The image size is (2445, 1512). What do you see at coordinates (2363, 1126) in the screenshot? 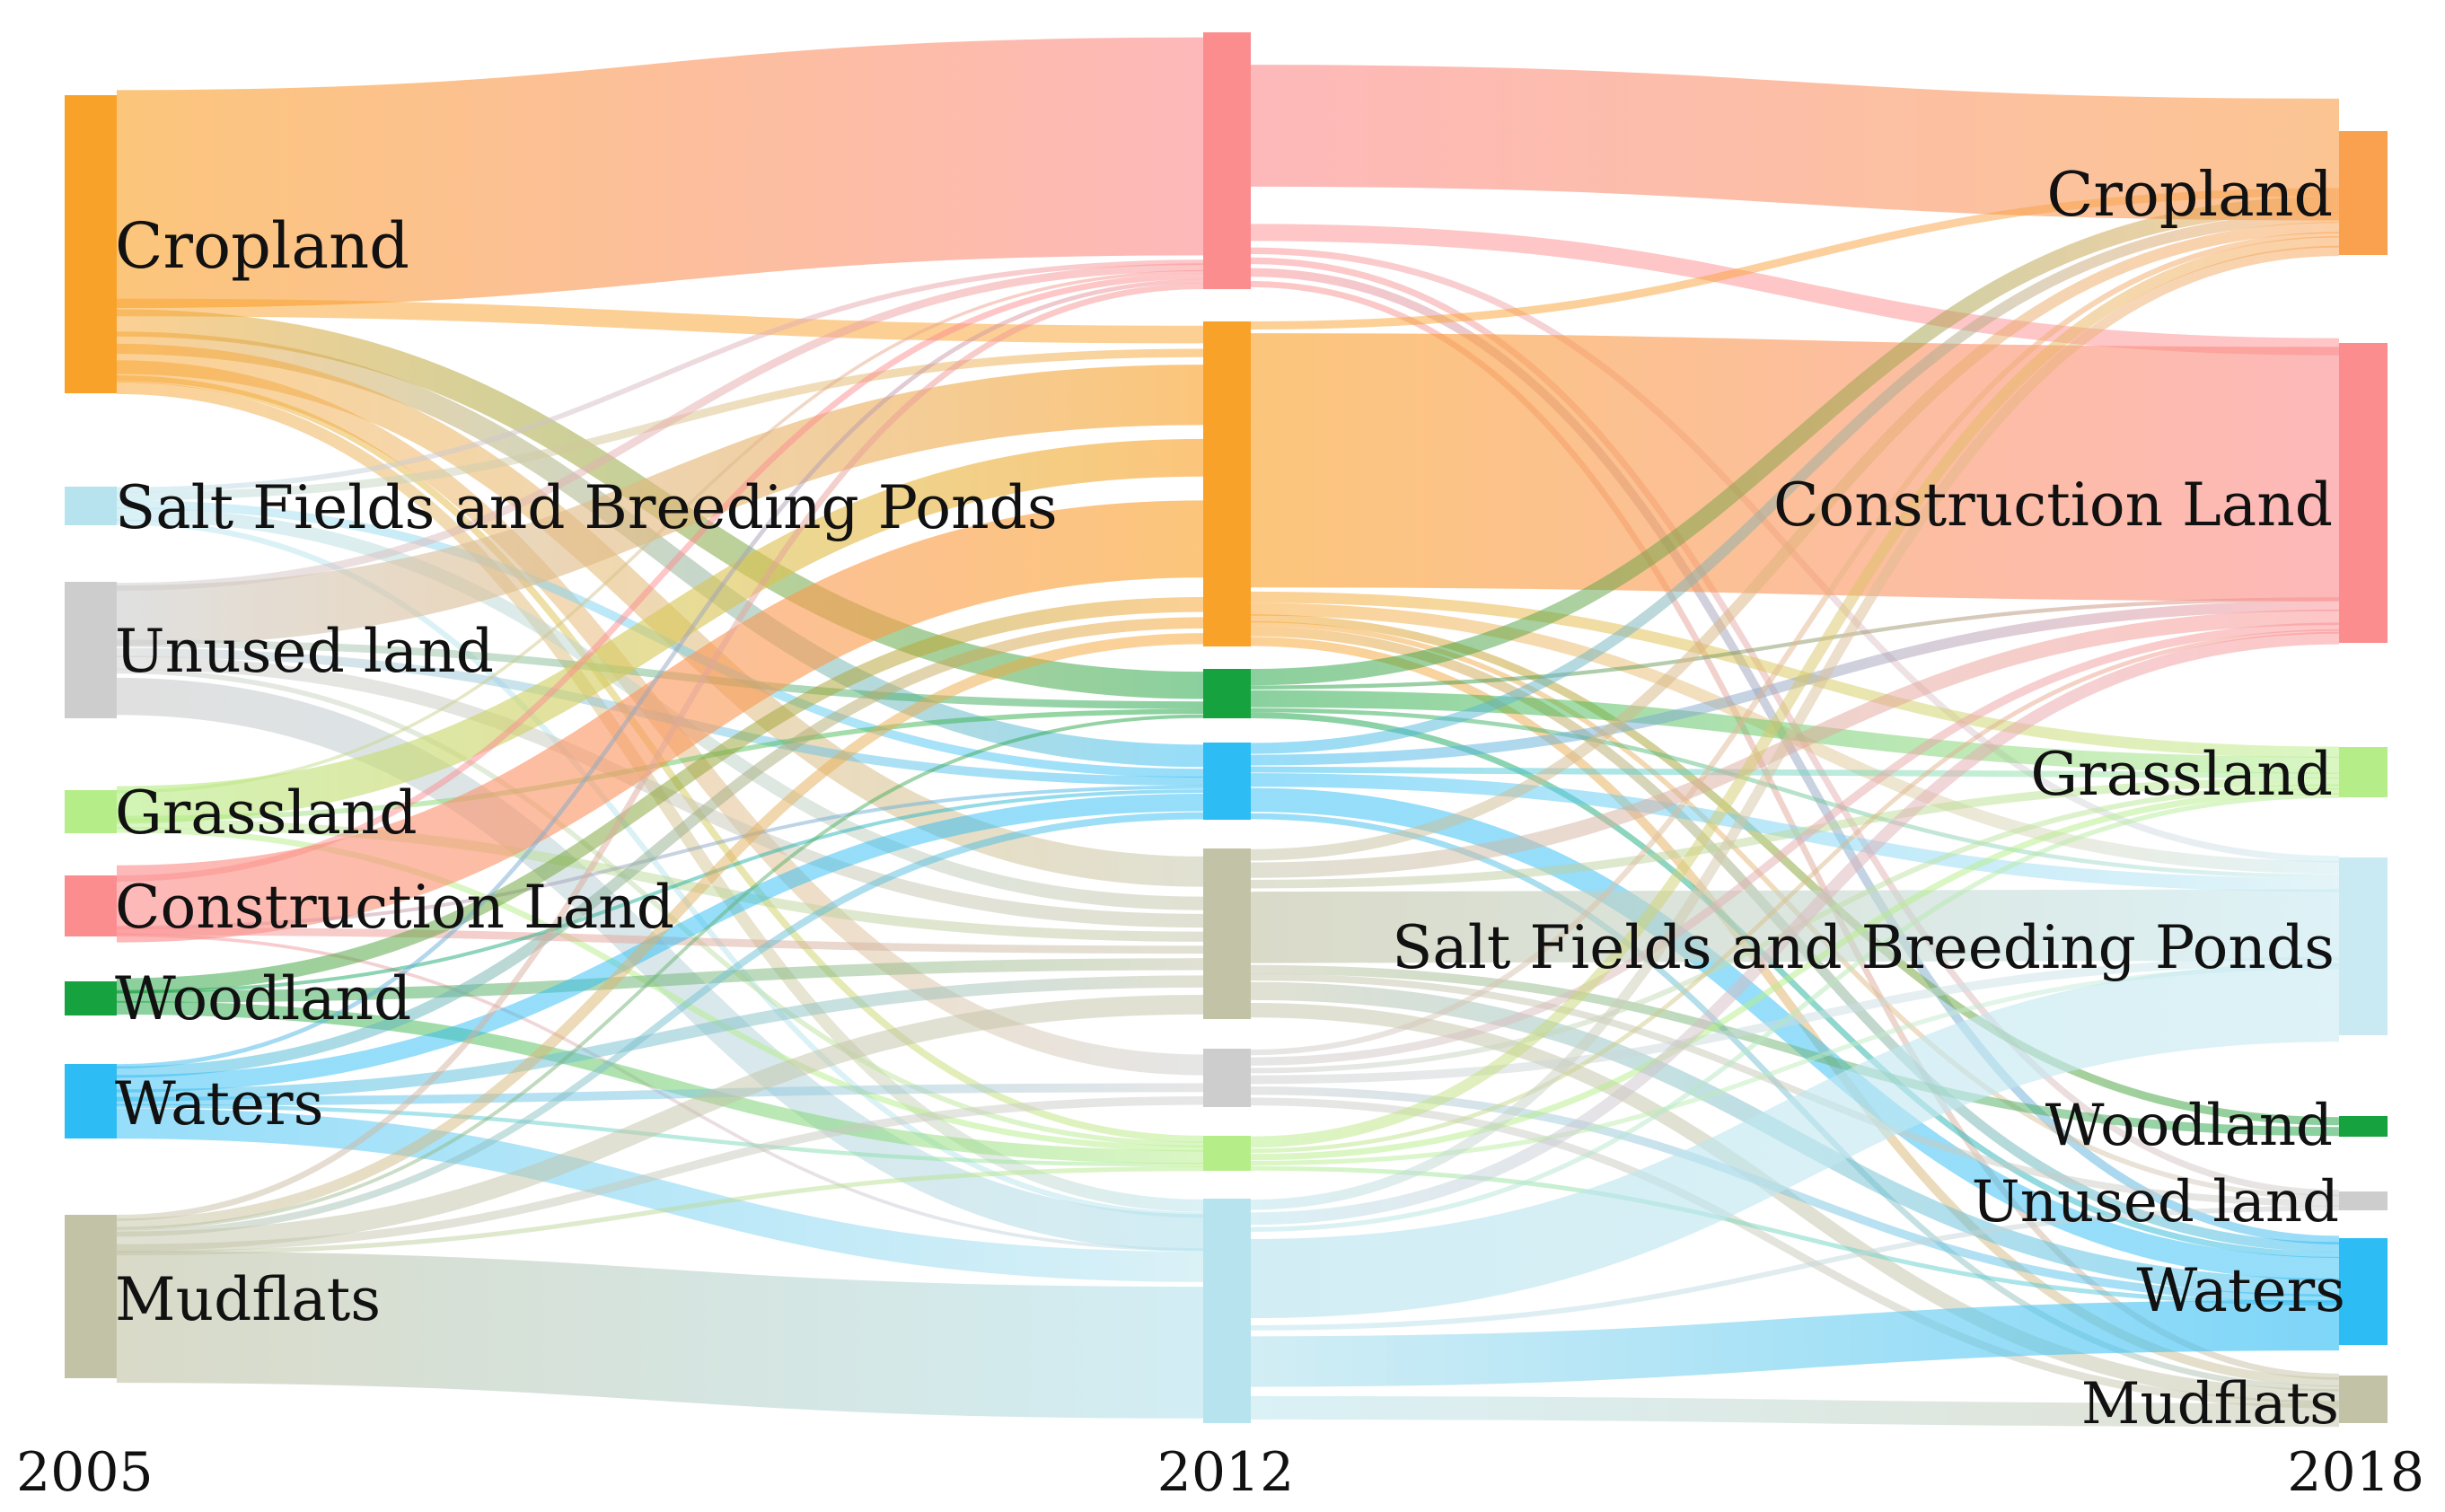
I see `node-2018-wood` at bounding box center [2363, 1126].